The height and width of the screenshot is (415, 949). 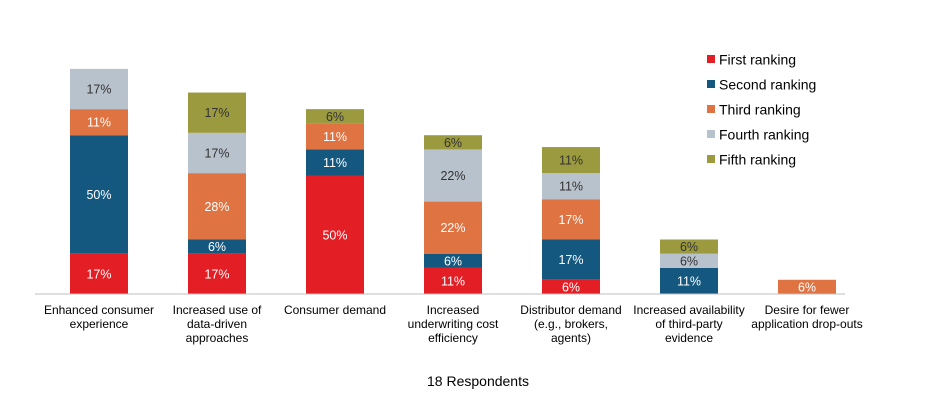 I want to click on legend-label: Fourth ranking, so click(x=764, y=135).